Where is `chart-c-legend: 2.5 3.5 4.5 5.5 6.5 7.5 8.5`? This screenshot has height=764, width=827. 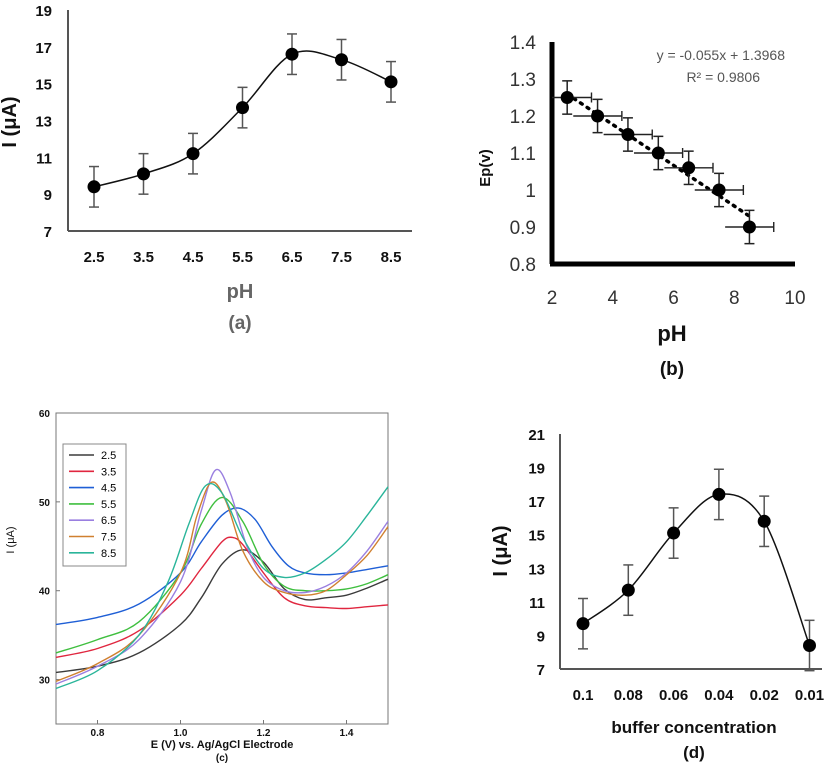 chart-c-legend: 2.5 3.5 4.5 5.5 6.5 7.5 8.5 is located at coordinates (94, 505).